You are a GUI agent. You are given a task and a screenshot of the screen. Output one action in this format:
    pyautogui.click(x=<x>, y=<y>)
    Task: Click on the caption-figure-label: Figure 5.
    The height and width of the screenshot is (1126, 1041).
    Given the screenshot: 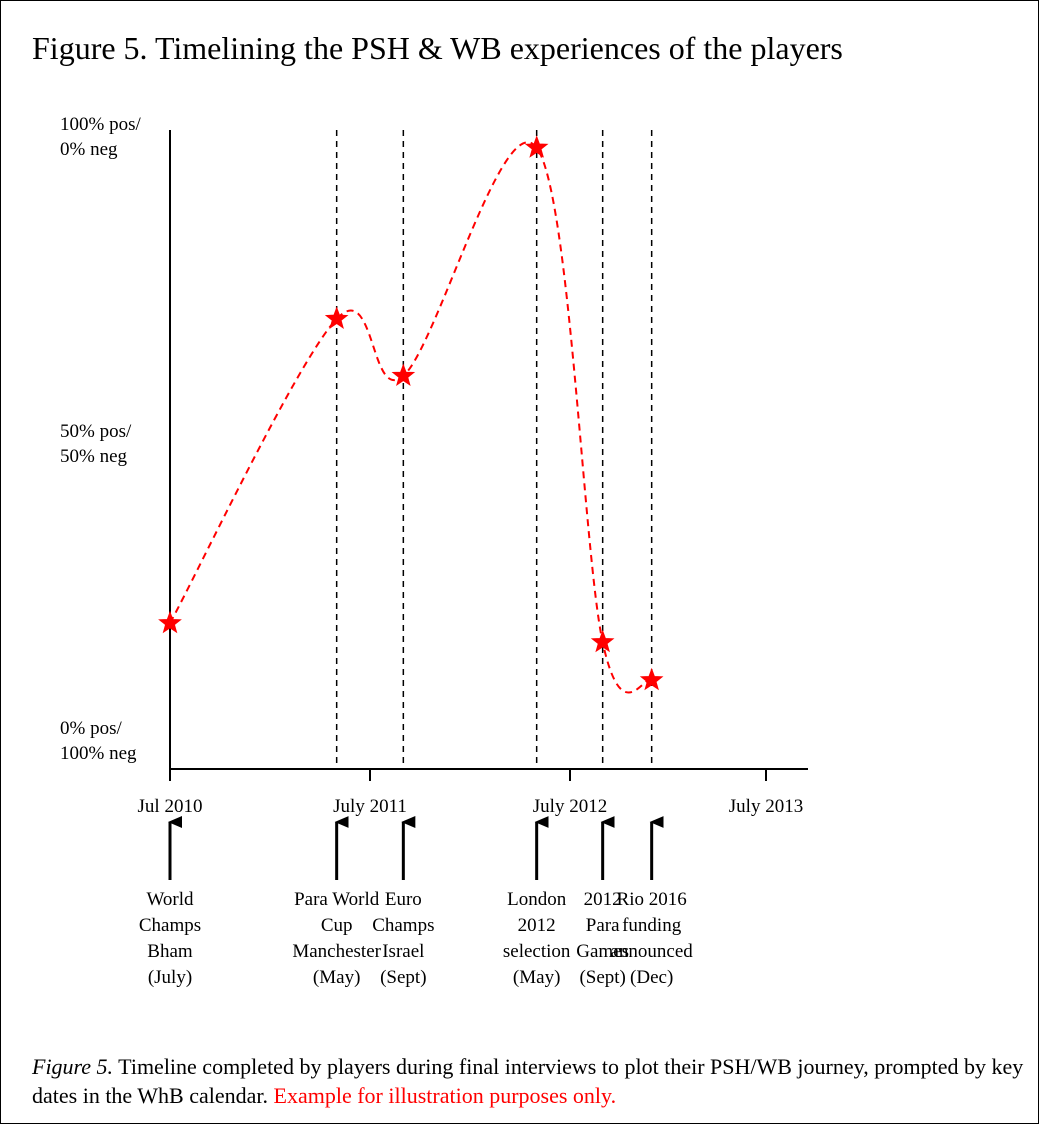 What is the action you would take?
    pyautogui.click(x=73, y=1066)
    